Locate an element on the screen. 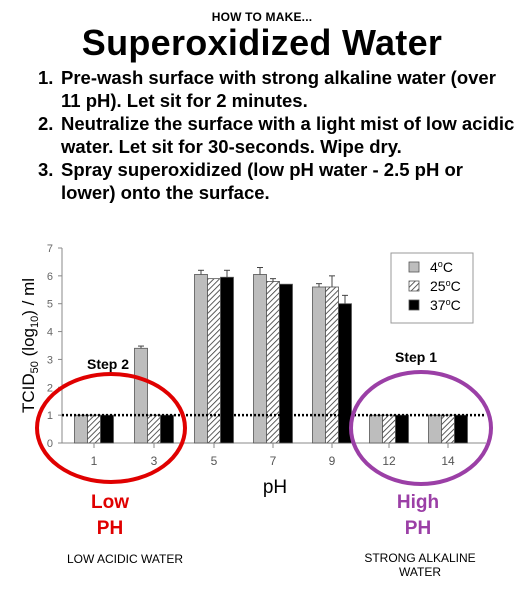 The height and width of the screenshot is (602, 524). step2-highlight-circle is located at coordinates (111, 428).